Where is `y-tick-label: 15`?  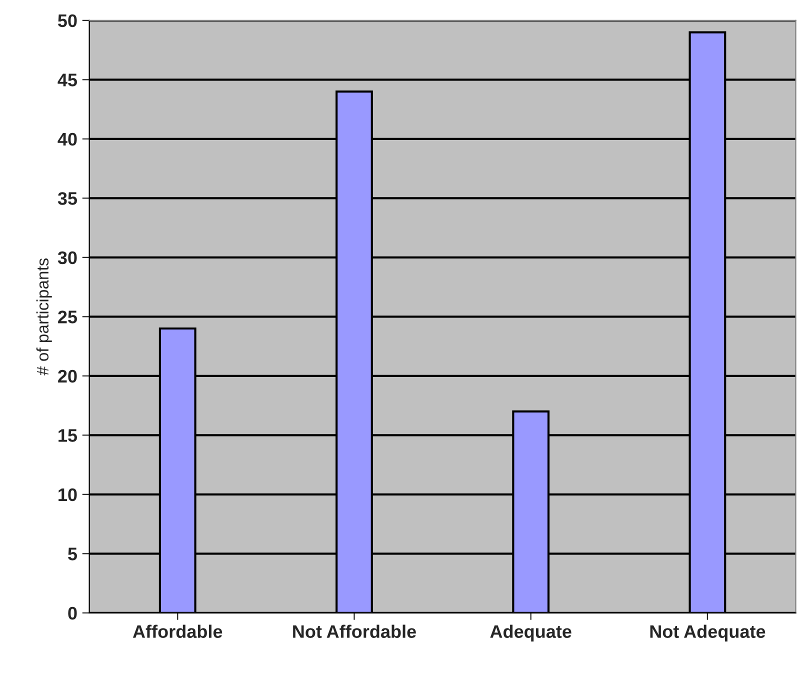
y-tick-label: 15 is located at coordinates (68, 435).